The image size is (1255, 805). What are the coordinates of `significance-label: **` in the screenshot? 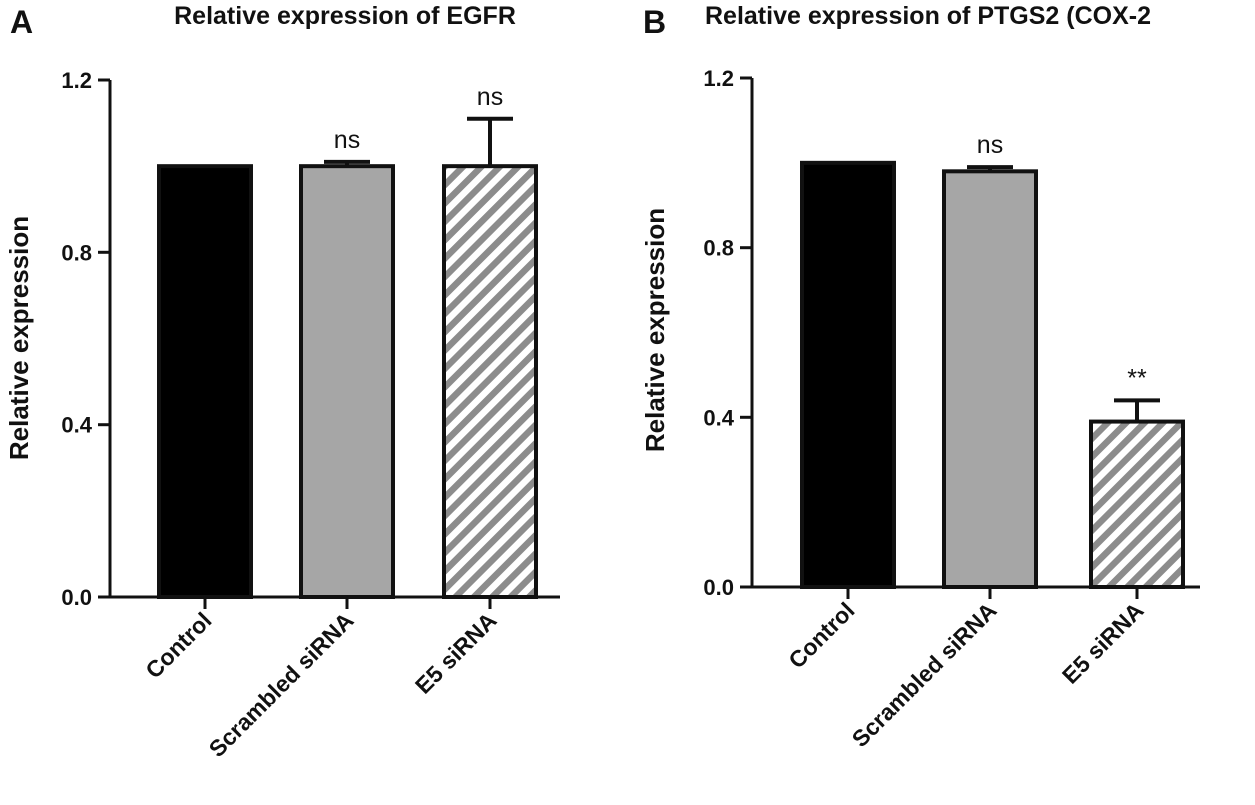 It's located at (1137, 378).